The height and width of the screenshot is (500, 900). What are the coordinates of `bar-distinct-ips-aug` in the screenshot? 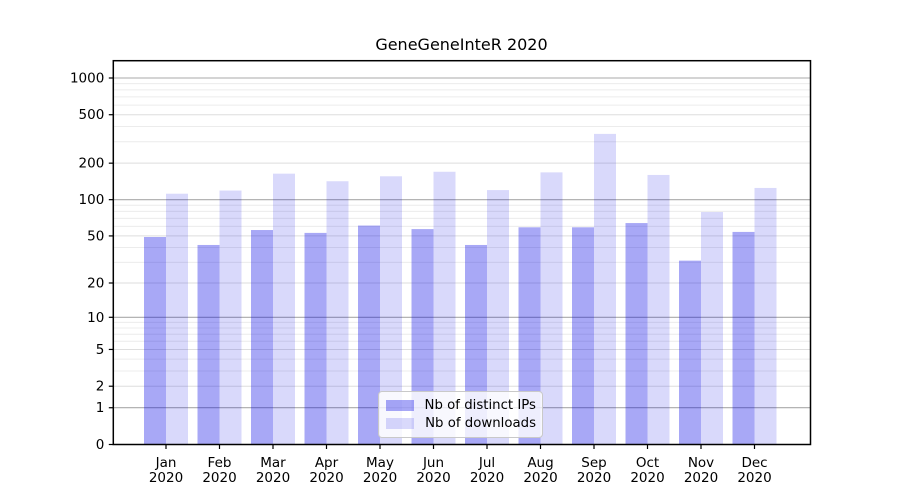 It's located at (529, 336).